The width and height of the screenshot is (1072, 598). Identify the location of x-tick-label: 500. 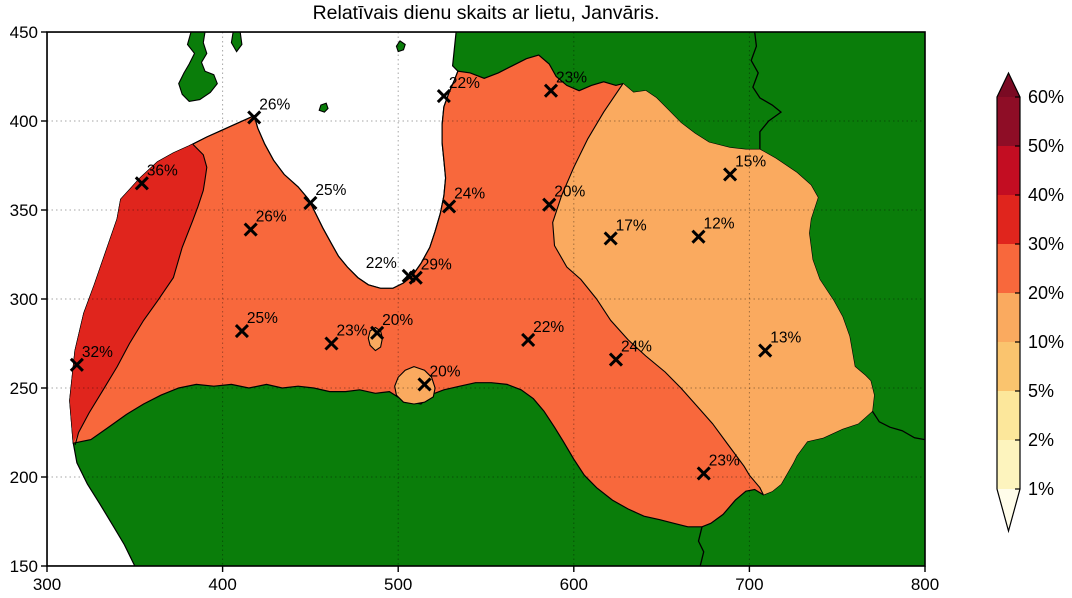
(398, 584).